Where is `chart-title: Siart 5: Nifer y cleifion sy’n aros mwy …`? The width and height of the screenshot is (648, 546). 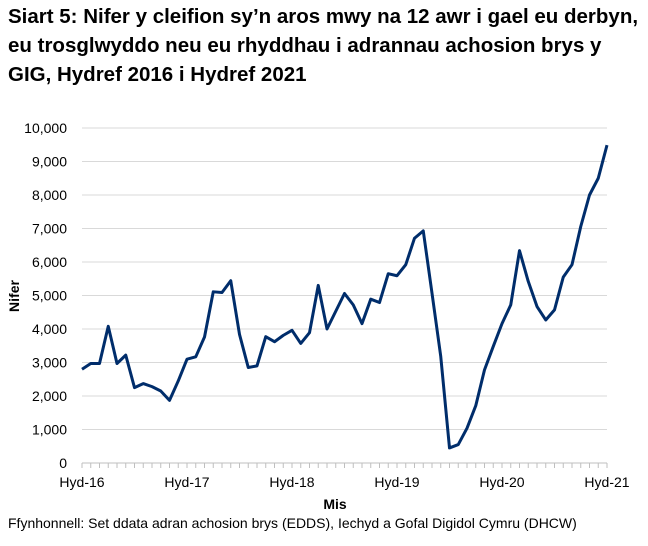
chart-title: Siart 5: Nifer y cleifion sy’n aros mwy … is located at coordinates (323, 45).